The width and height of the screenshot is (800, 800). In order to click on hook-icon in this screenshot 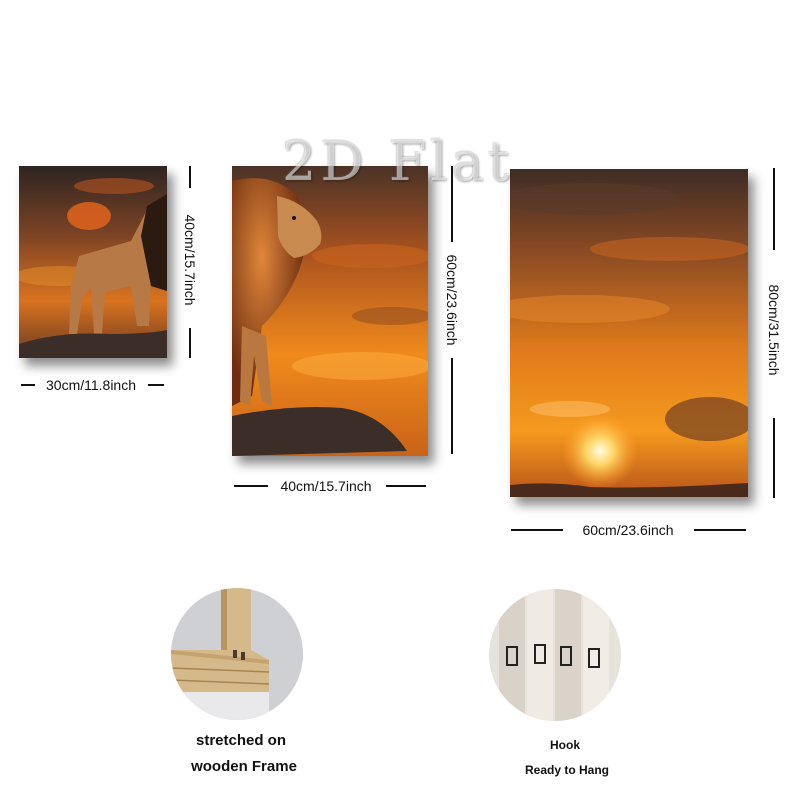, I will do `click(555, 655)`.